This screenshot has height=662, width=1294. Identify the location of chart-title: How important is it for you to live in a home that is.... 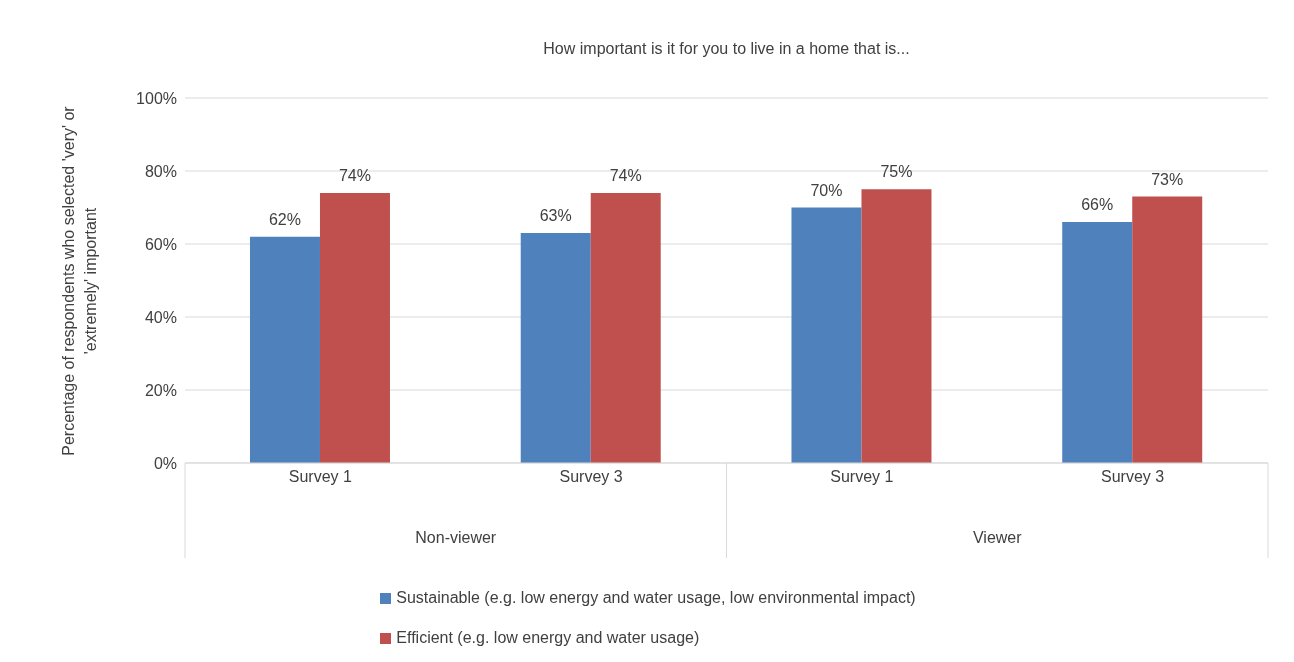
(726, 49).